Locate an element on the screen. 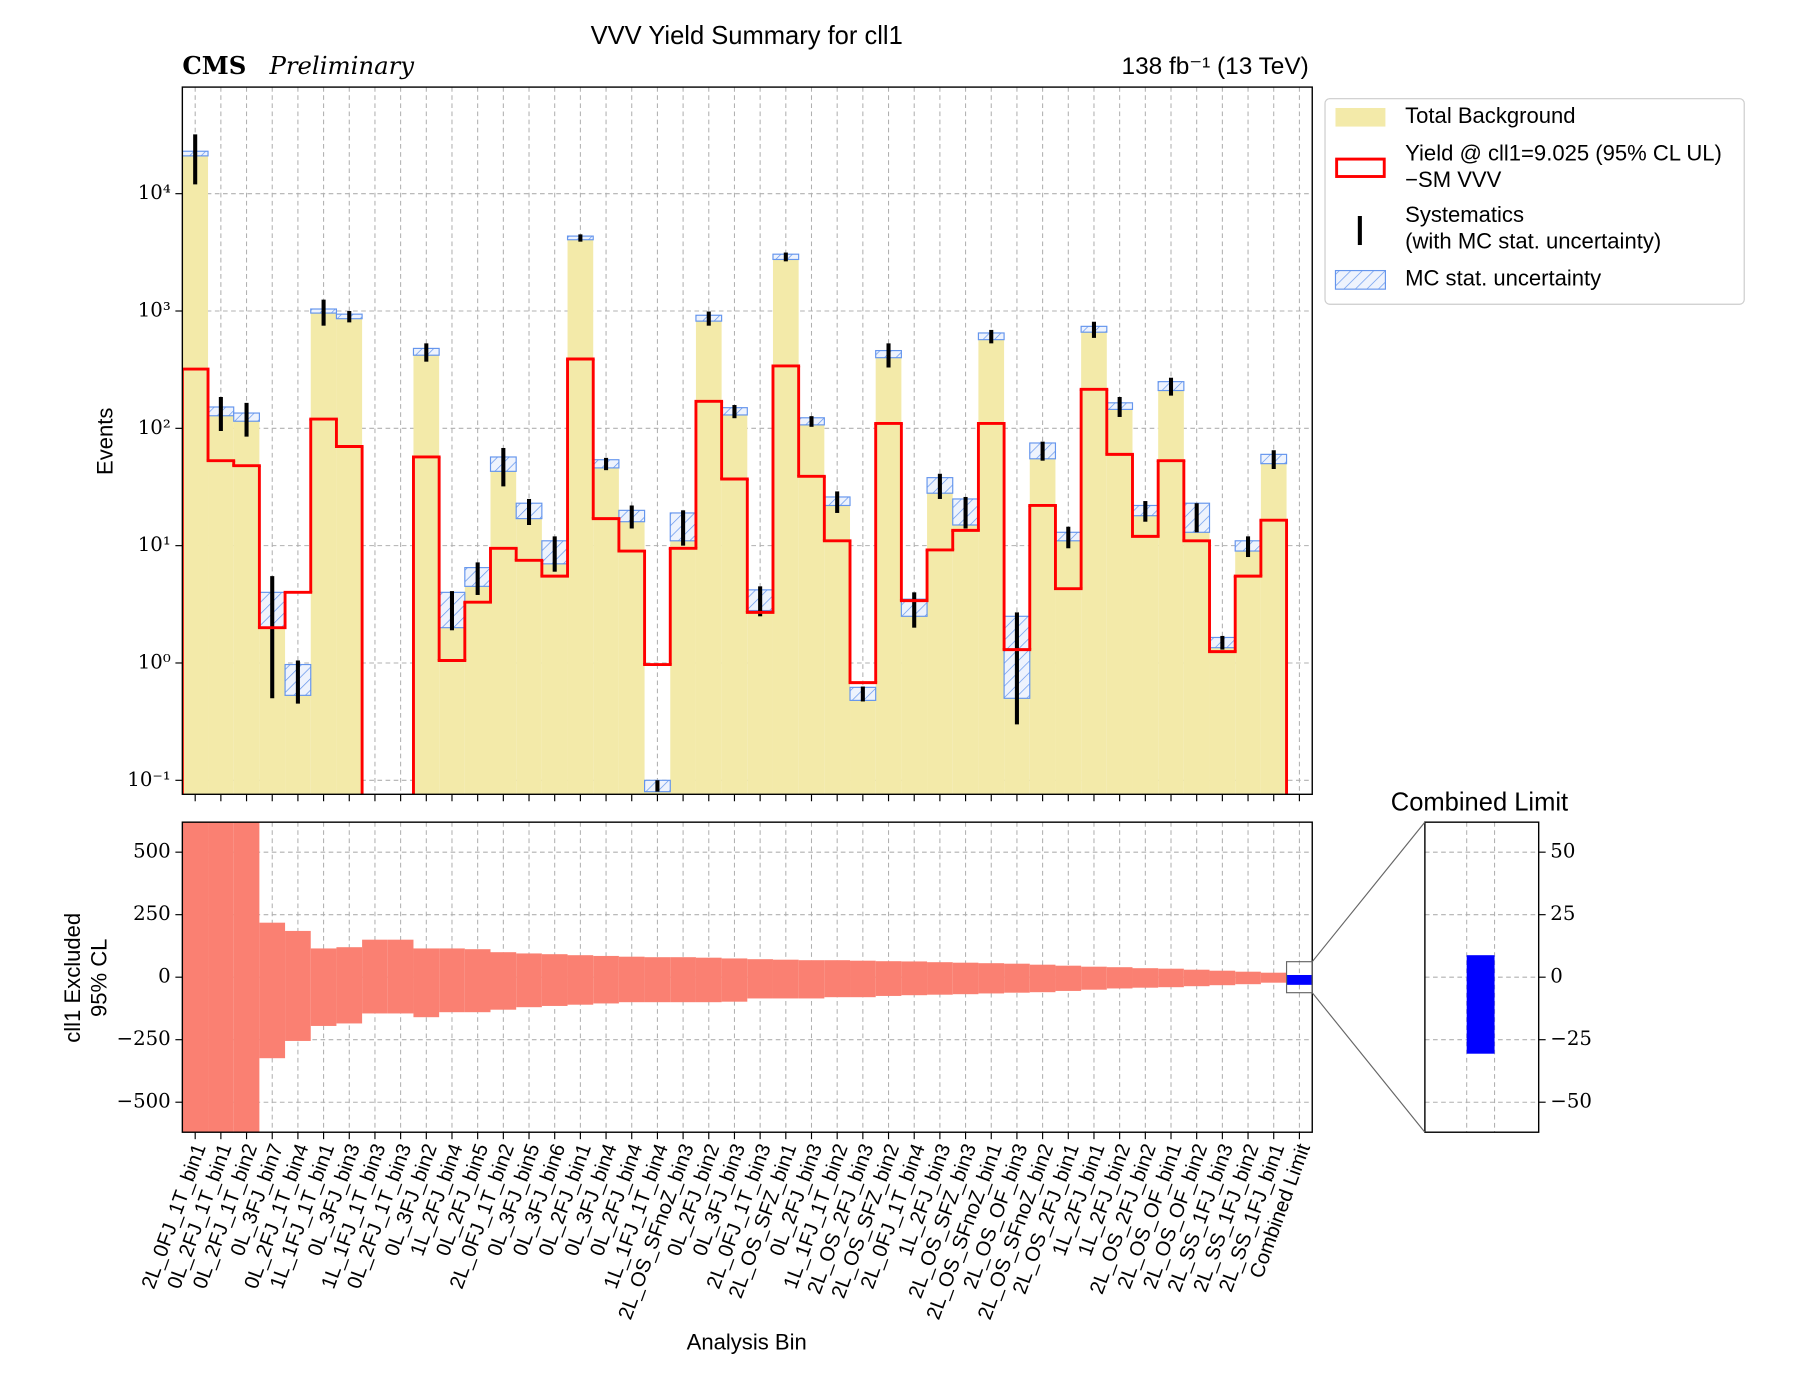 The image size is (1800, 1400). y-tick-label: 10⁻¹ is located at coordinates (148, 779).